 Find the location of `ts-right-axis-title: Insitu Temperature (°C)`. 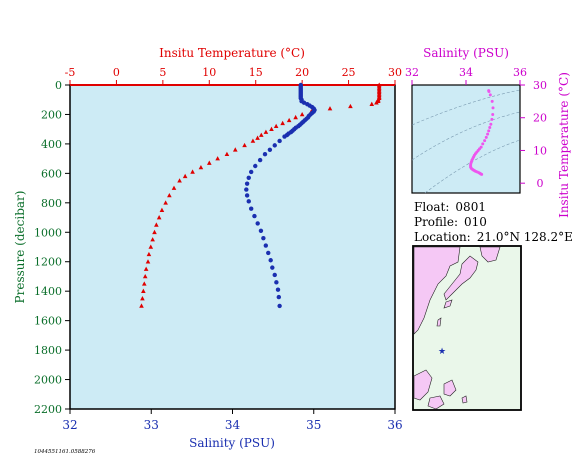

ts-right-axis-title: Insitu Temperature (°C) is located at coordinates (564, 145).